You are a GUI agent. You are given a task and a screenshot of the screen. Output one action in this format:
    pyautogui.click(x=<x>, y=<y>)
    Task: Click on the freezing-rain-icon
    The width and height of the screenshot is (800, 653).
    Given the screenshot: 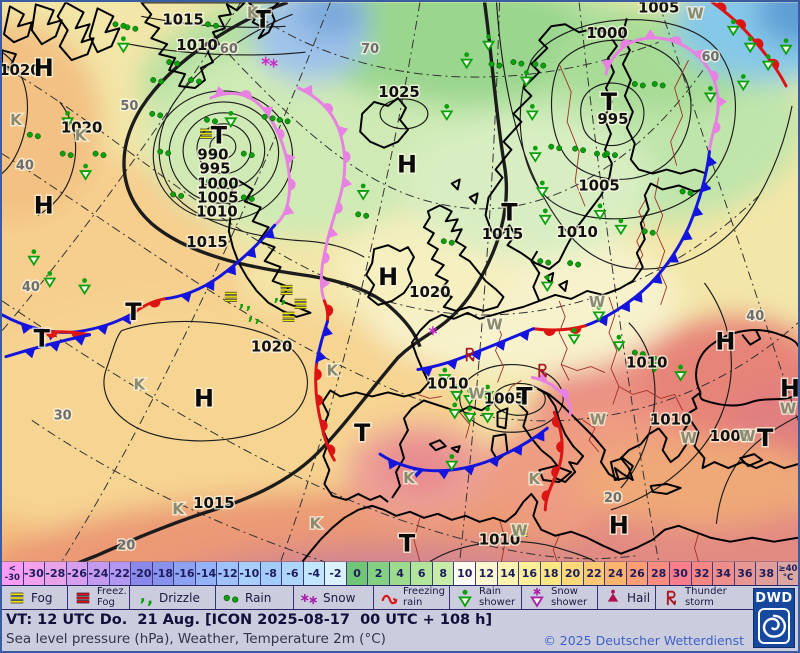 What is the action you would take?
    pyautogui.click(x=389, y=599)
    